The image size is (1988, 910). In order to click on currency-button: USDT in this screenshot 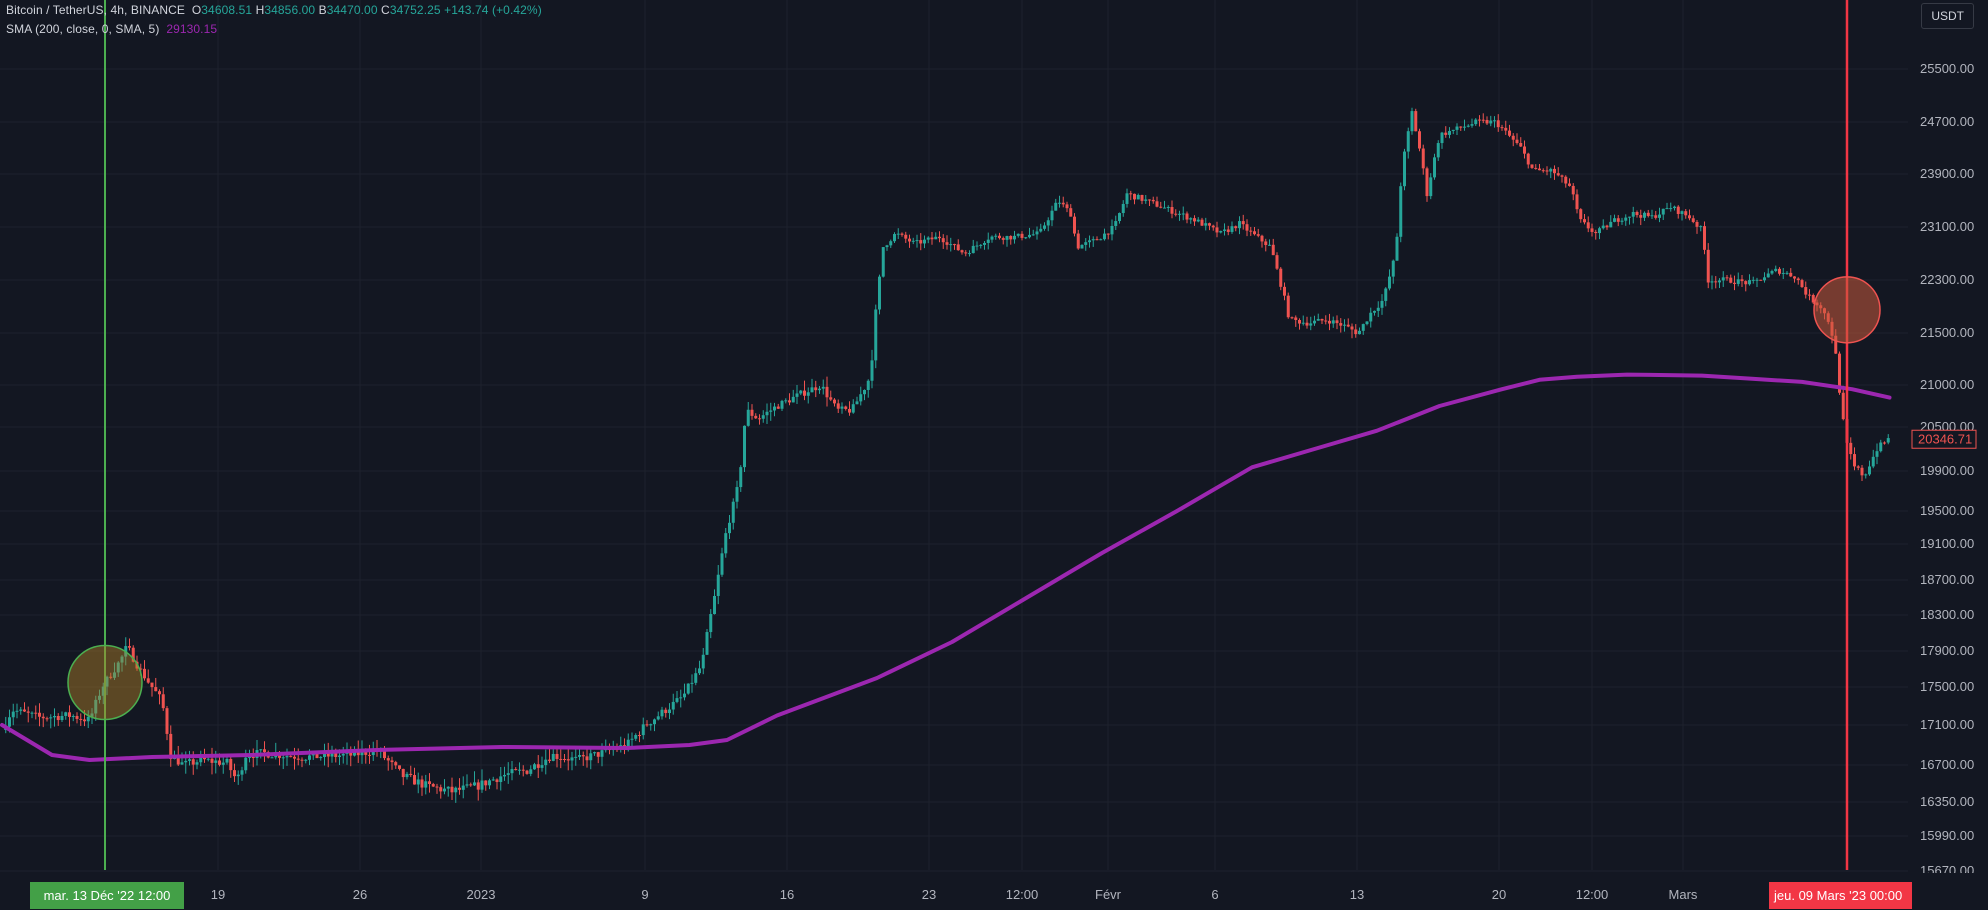, I will do `click(1947, 16)`.